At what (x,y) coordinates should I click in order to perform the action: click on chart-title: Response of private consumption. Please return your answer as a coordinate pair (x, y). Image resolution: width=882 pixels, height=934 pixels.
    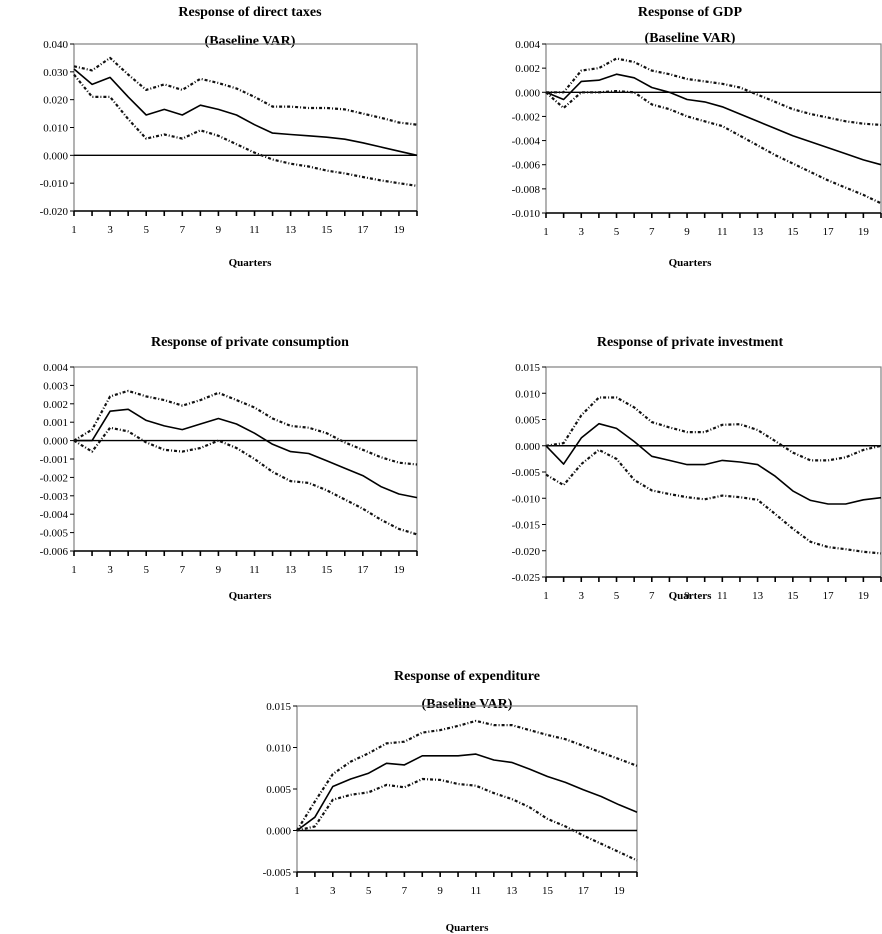
    Looking at the image, I should click on (250, 342).